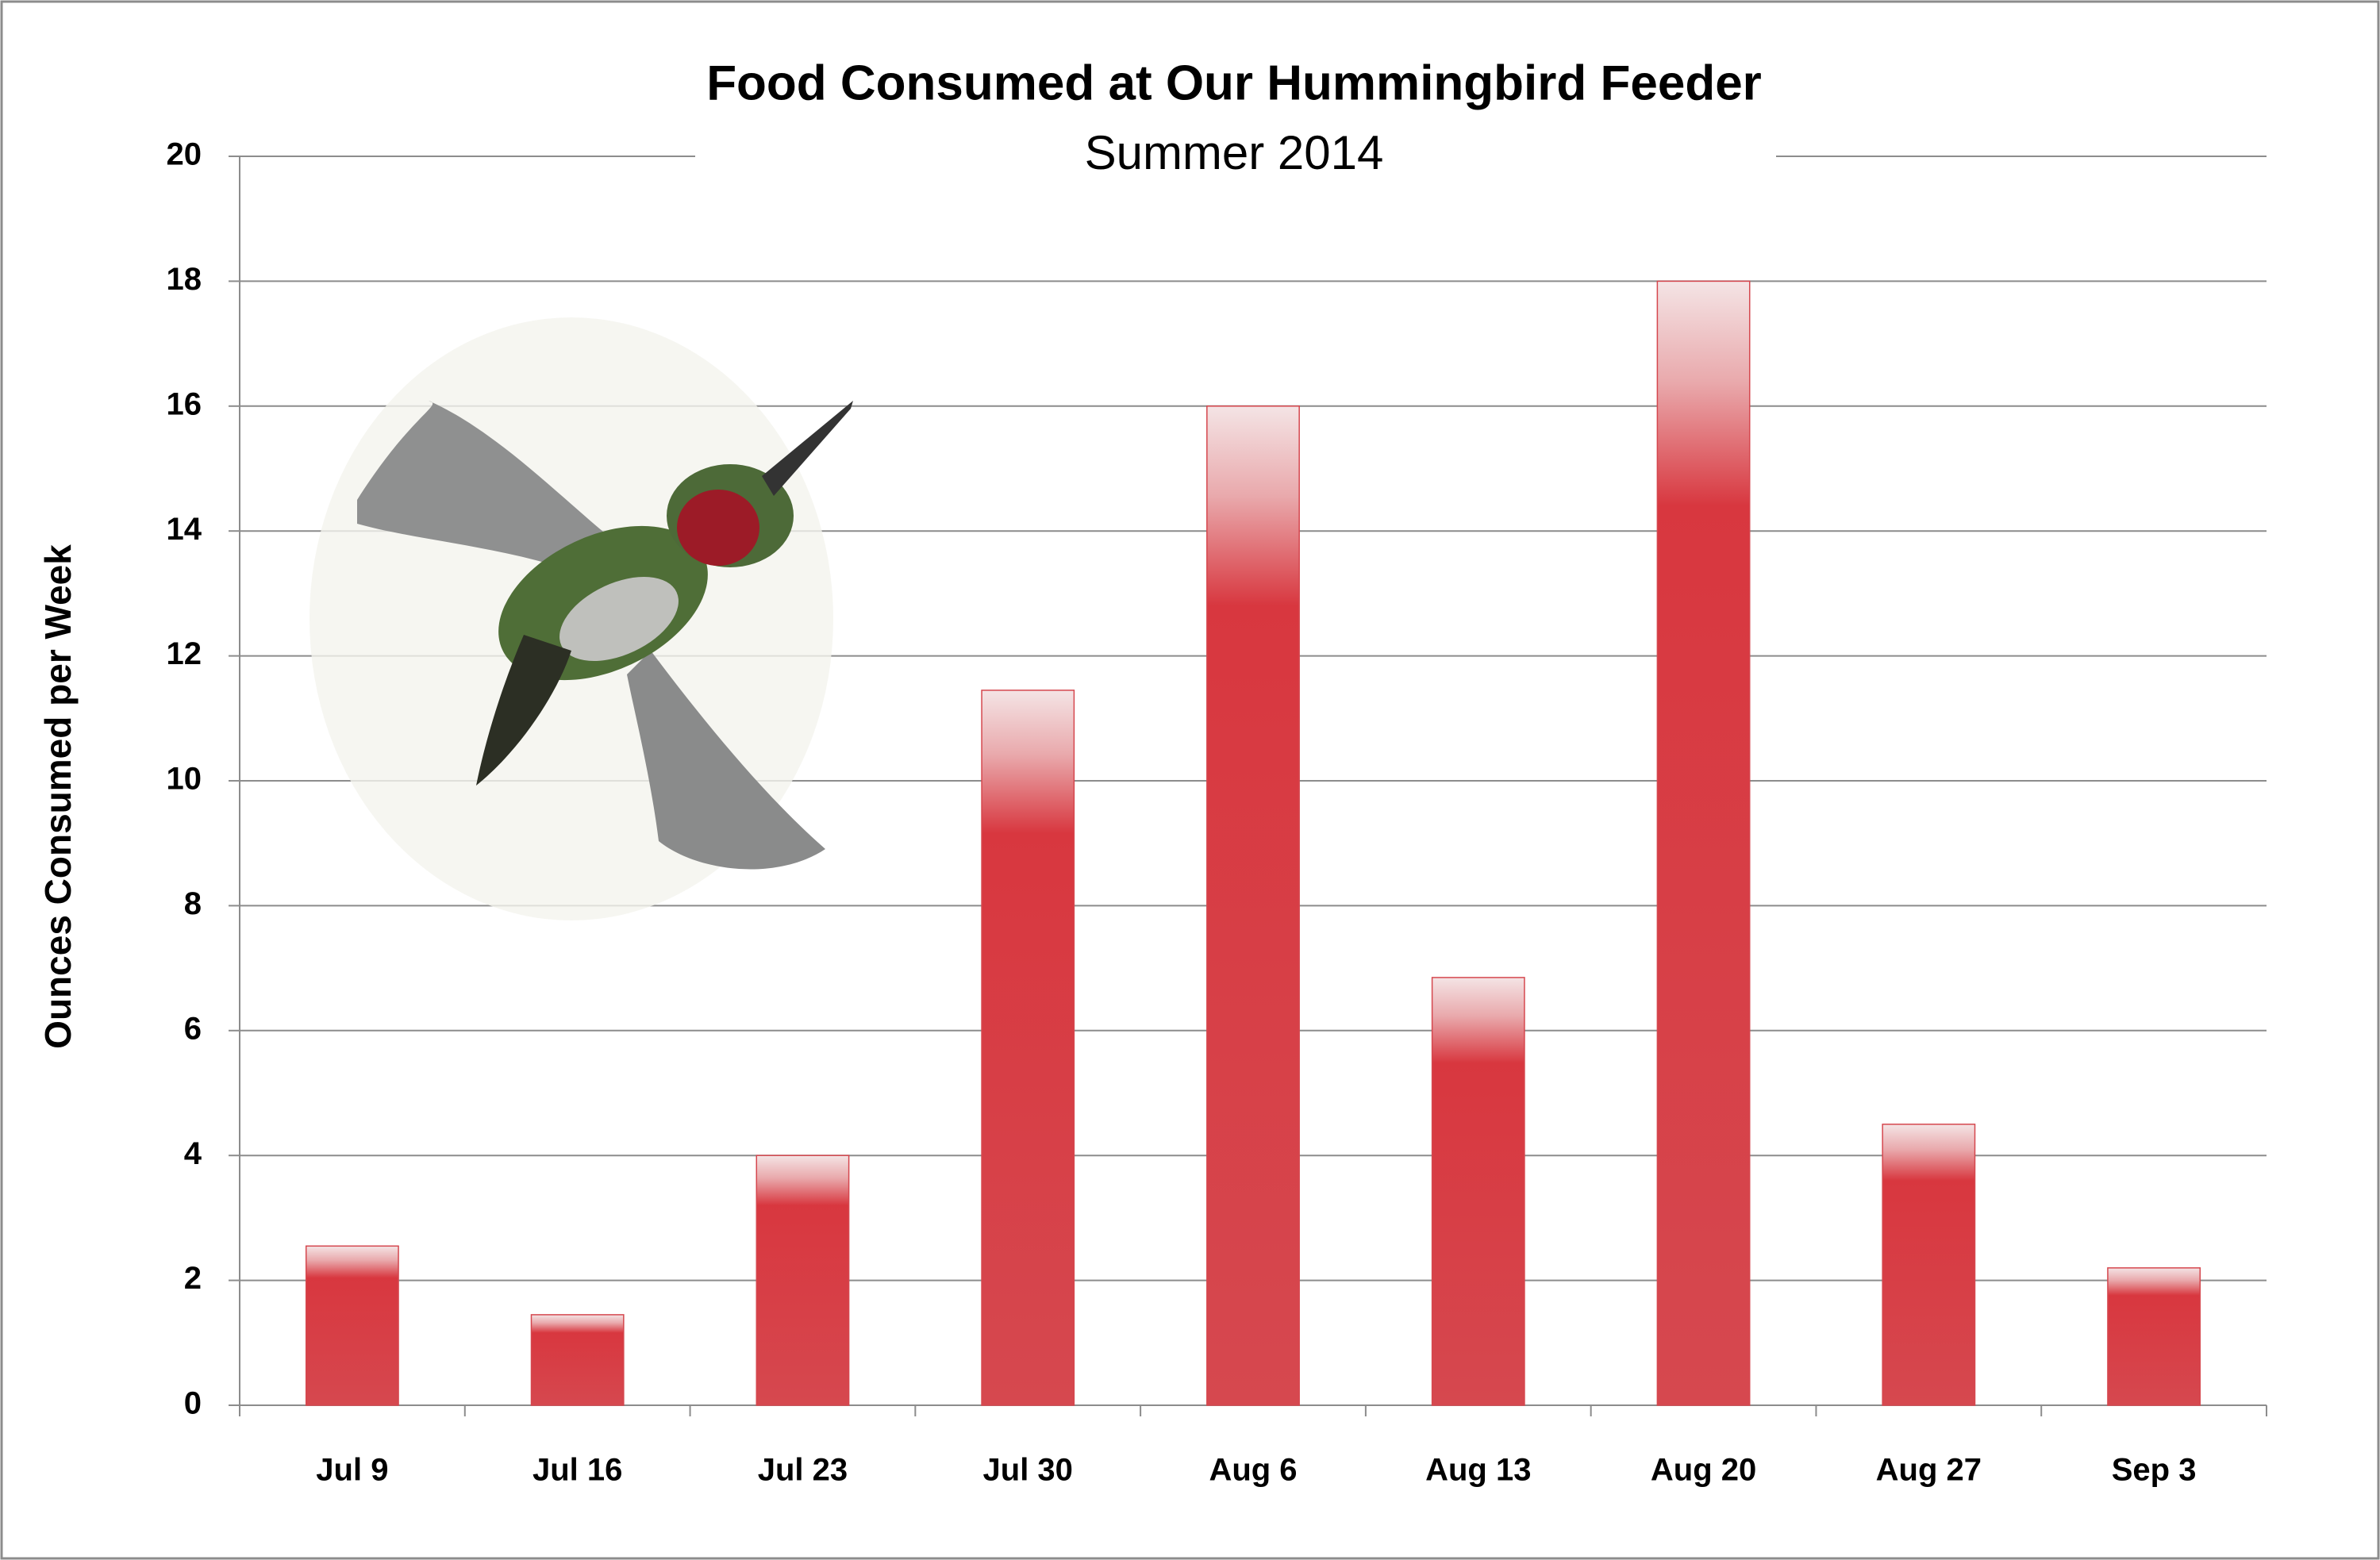 Image resolution: width=2380 pixels, height=1560 pixels. Describe the element at coordinates (184, 403) in the screenshot. I see `y-tick-label: 16` at that location.